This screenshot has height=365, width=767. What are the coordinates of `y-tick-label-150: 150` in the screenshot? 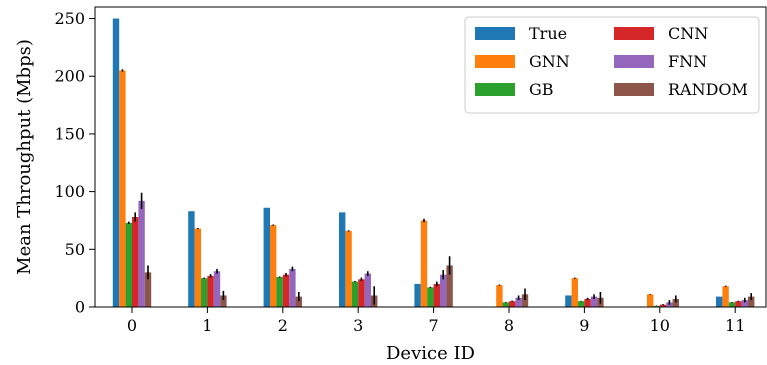 It's located at (69, 133).